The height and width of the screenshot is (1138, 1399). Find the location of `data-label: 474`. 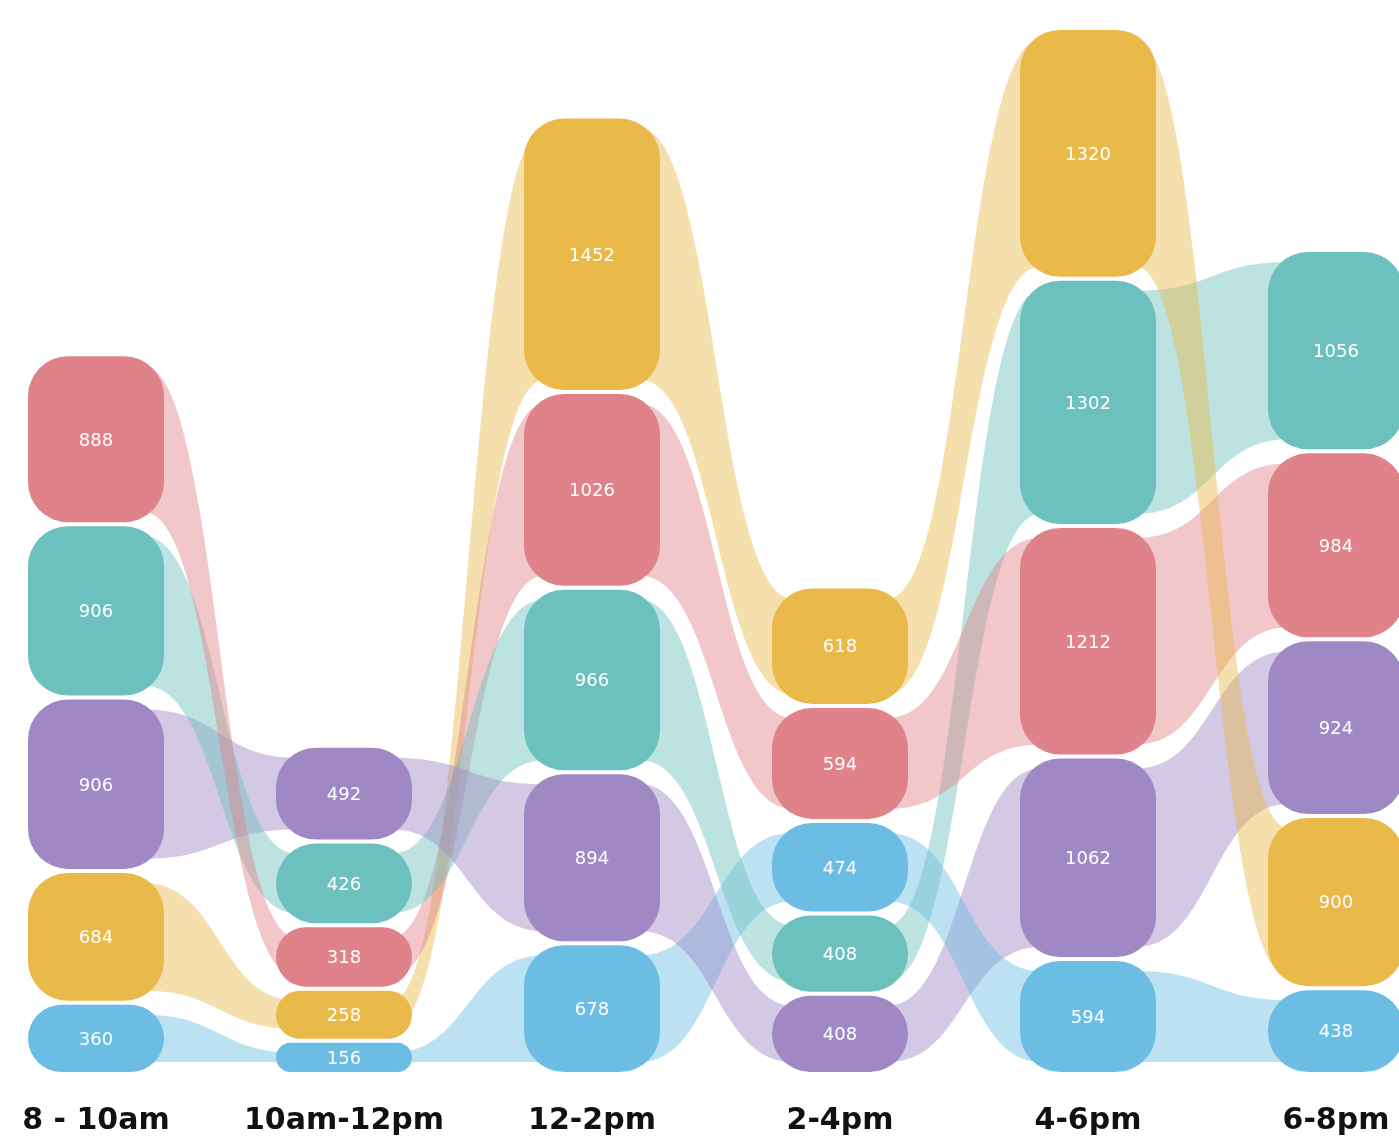

data-label: 474 is located at coordinates (840, 867).